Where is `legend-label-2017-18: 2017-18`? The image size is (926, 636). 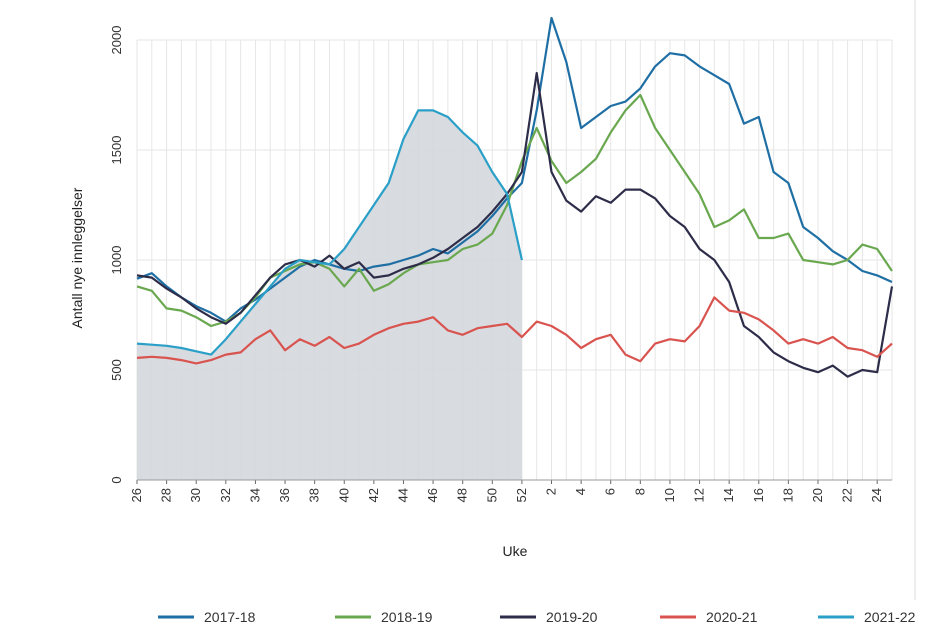 legend-label-2017-18: 2017-18 is located at coordinates (230, 617).